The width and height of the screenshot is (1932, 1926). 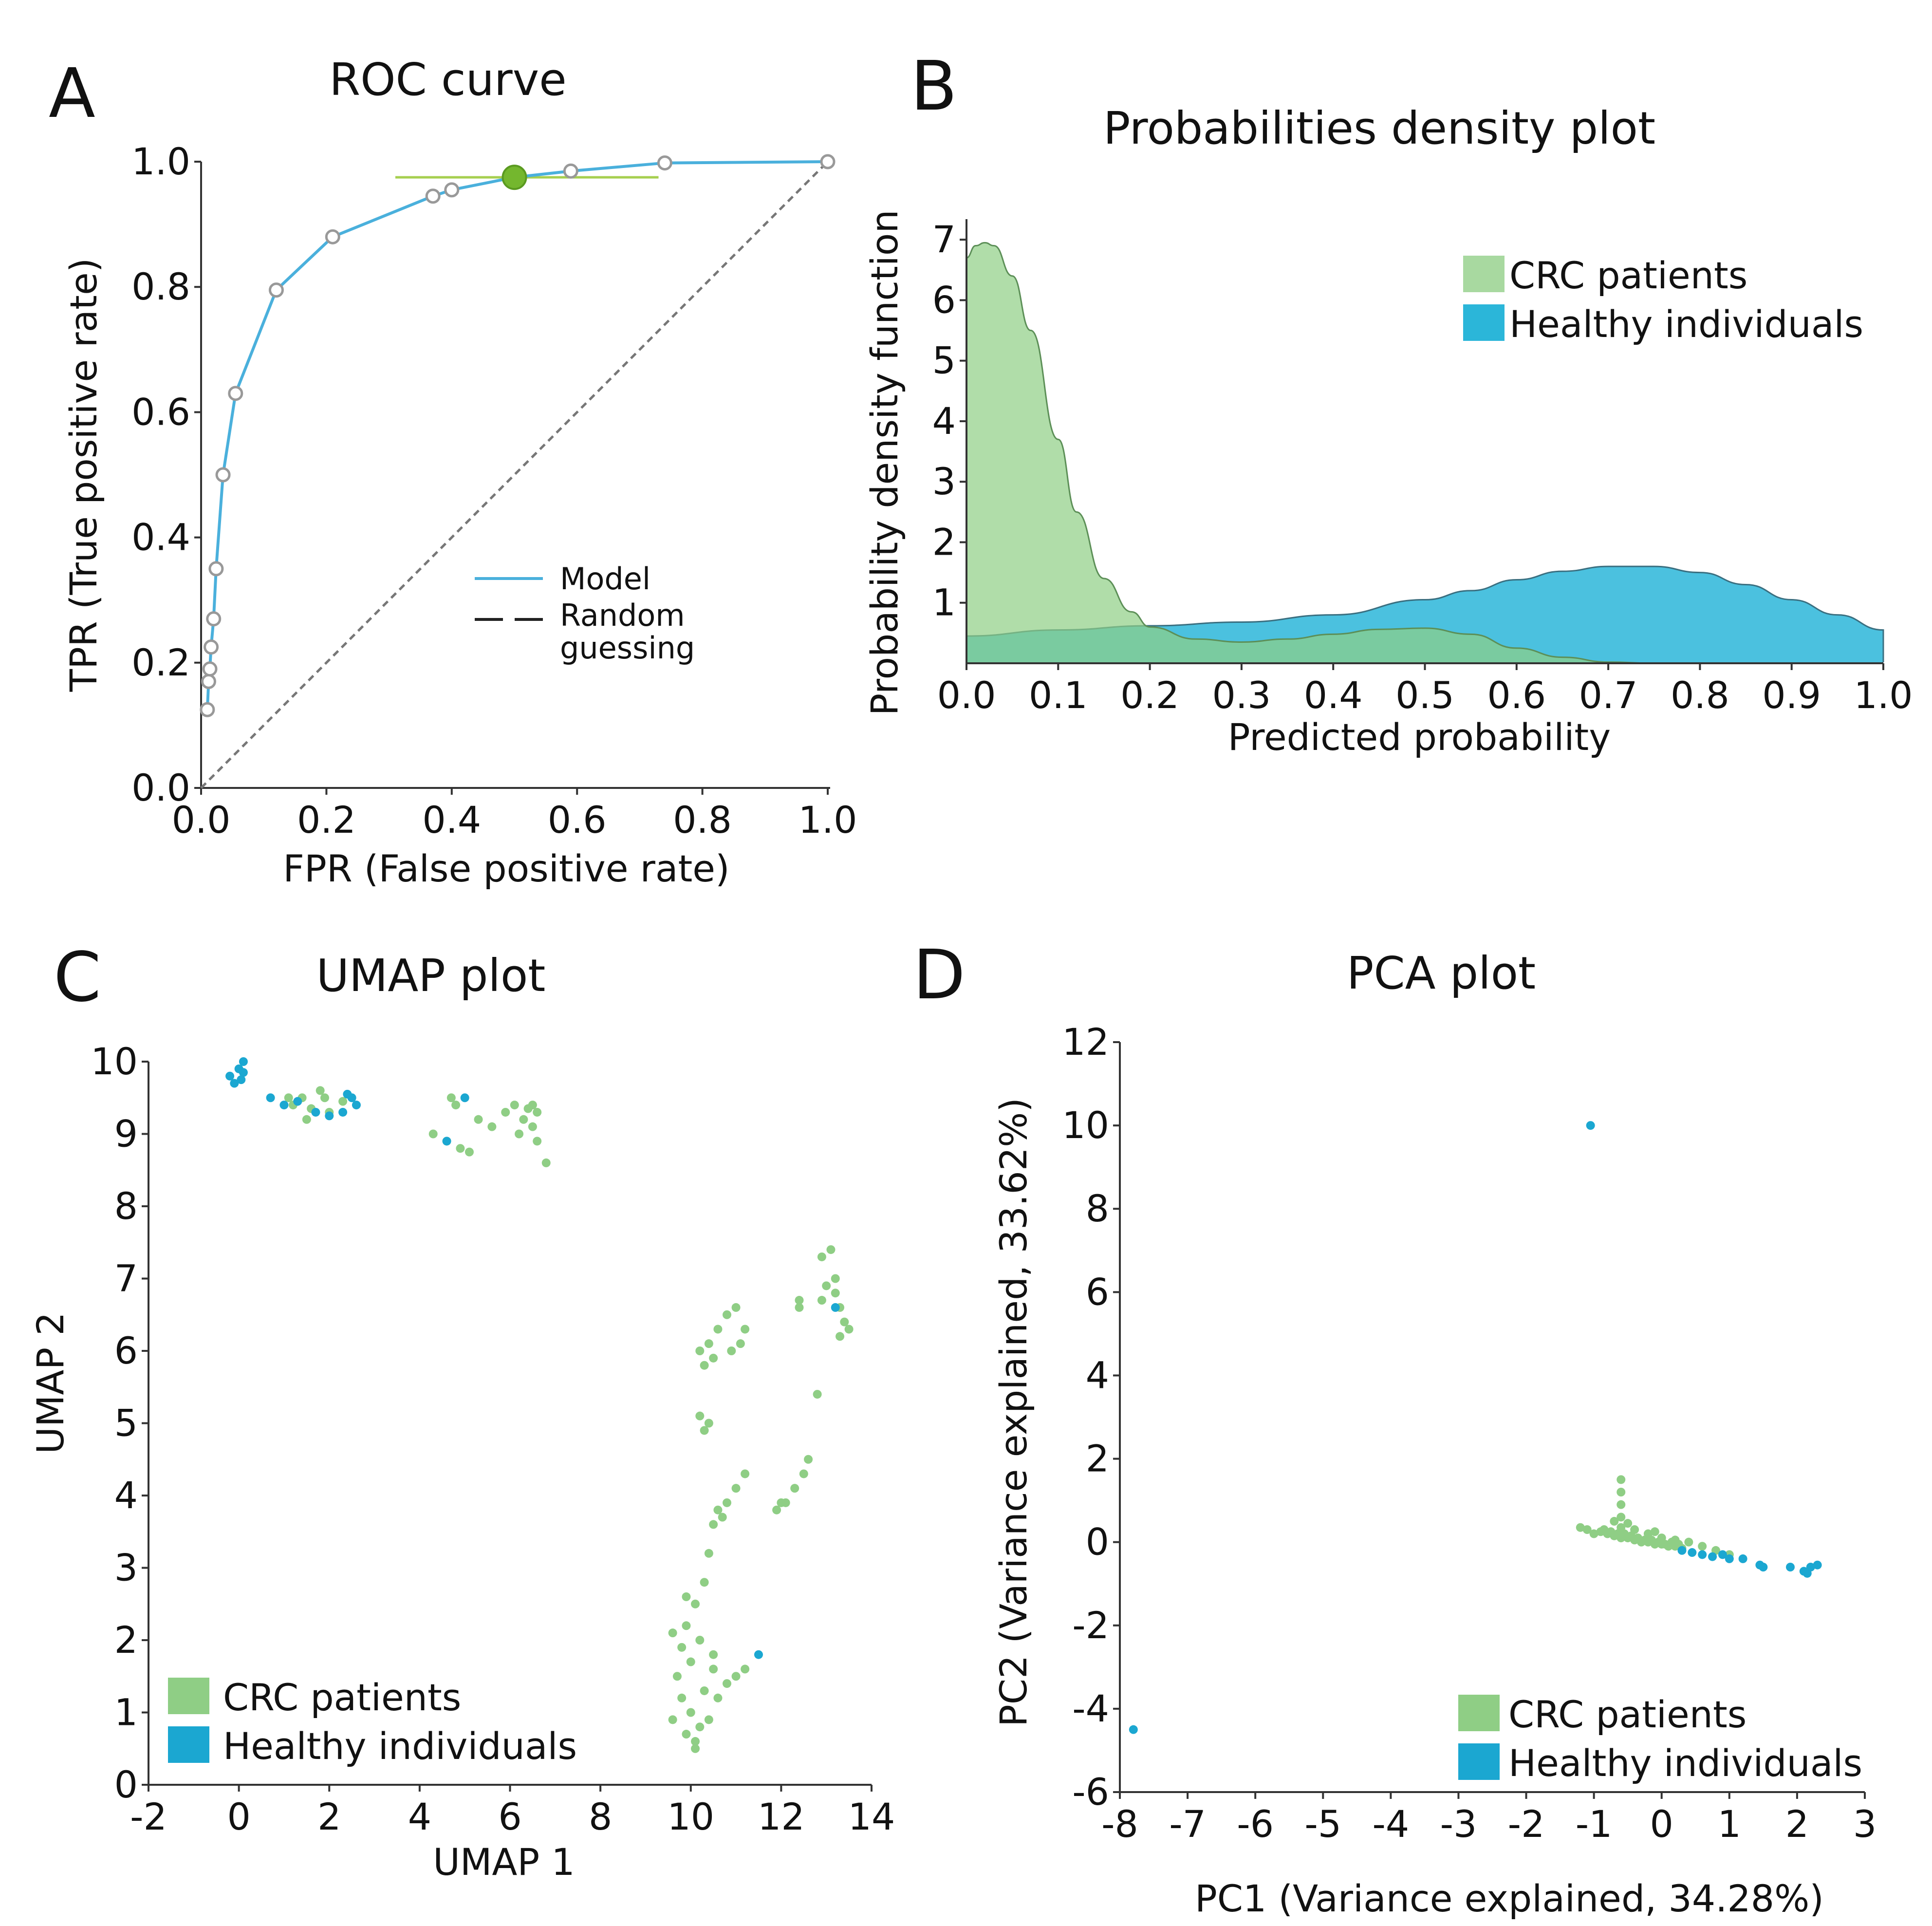 I want to click on roc-y-axis-label: TPR (True positive rate), so click(x=84, y=475).